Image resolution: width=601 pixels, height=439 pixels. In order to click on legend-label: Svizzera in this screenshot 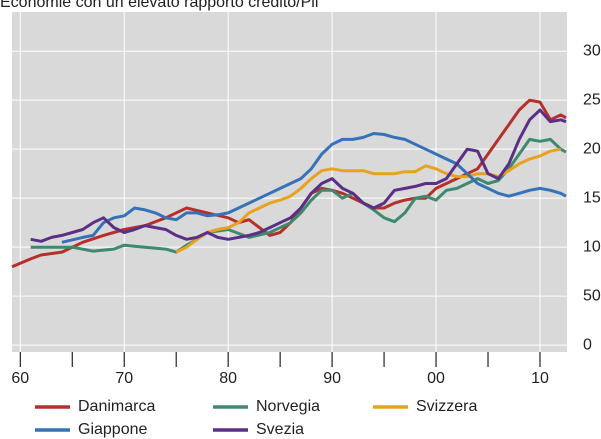, I will do `click(446, 406)`.